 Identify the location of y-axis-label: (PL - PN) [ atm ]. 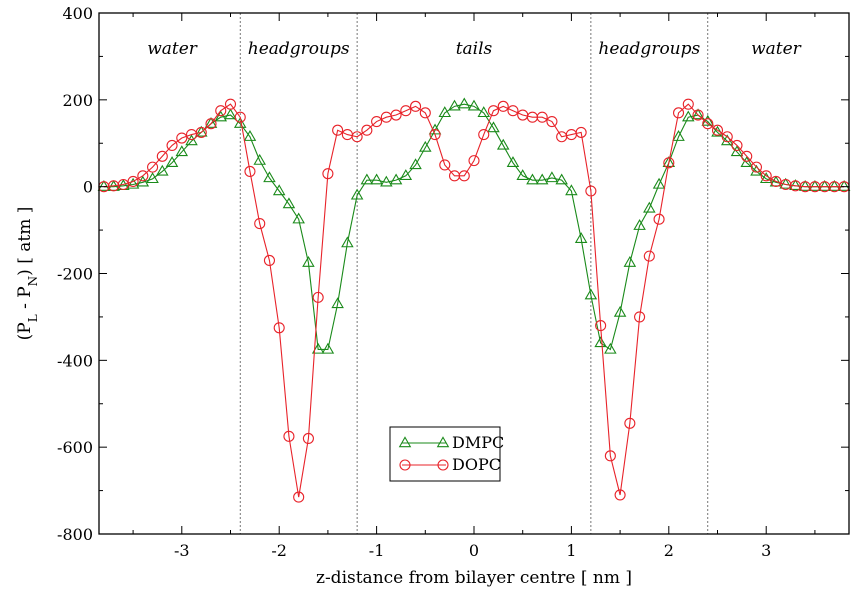
(27, 274).